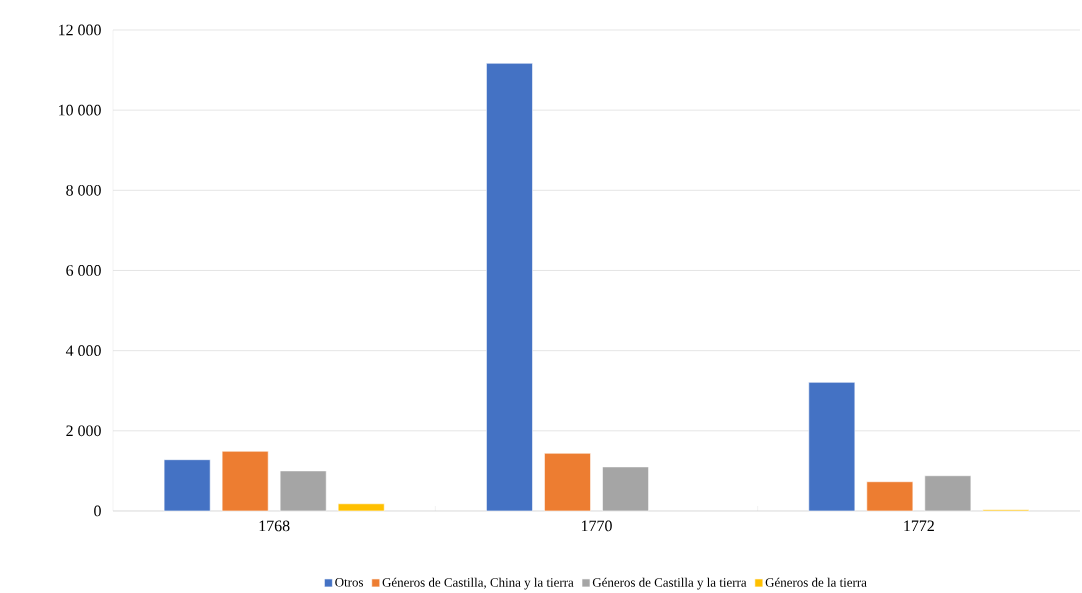  I want to click on y-tick-label: 10 000, so click(80, 110).